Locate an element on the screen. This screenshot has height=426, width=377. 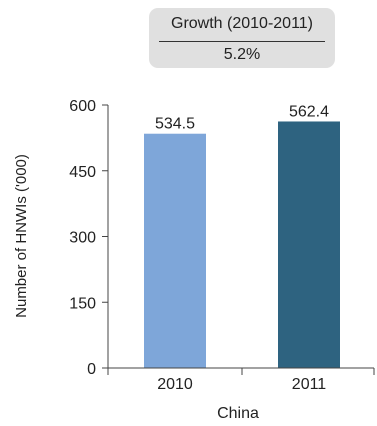
growth-divider is located at coordinates (242, 41).